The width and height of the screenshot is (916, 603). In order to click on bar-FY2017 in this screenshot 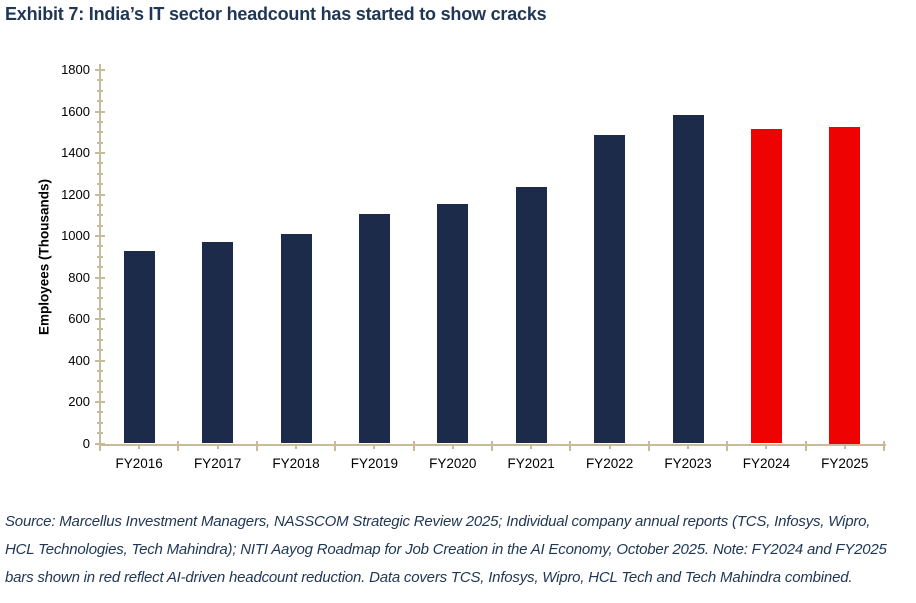, I will do `click(218, 343)`.